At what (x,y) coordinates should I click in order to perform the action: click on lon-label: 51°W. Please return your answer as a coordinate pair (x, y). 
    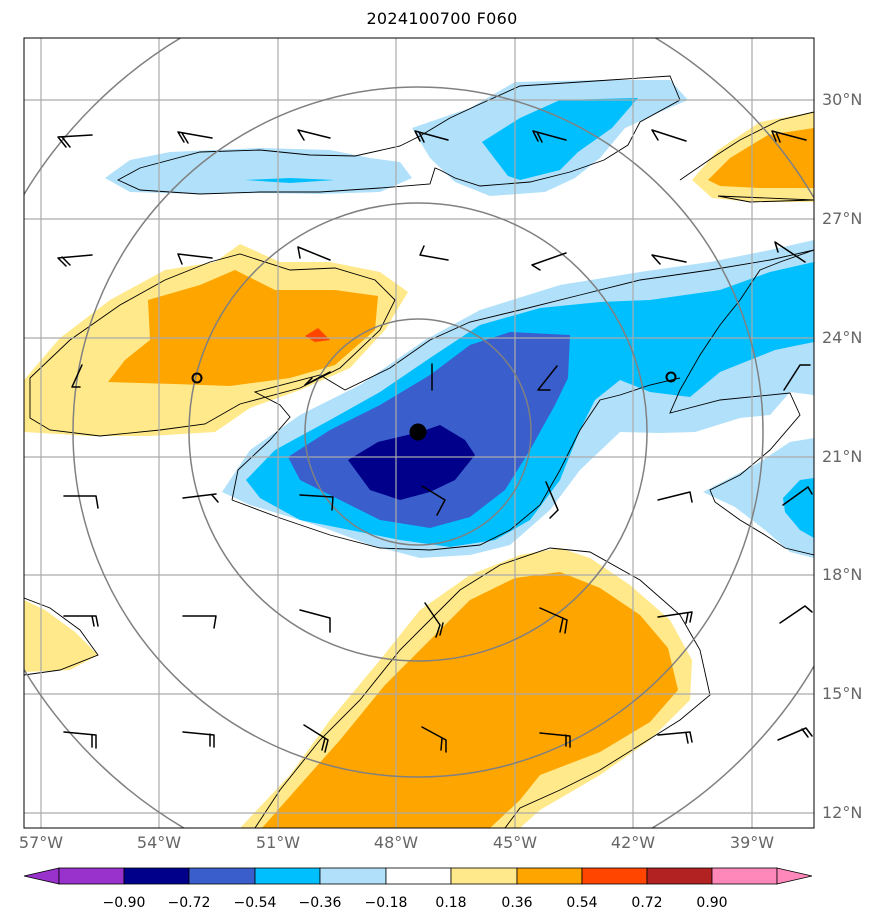
    Looking at the image, I should click on (278, 842).